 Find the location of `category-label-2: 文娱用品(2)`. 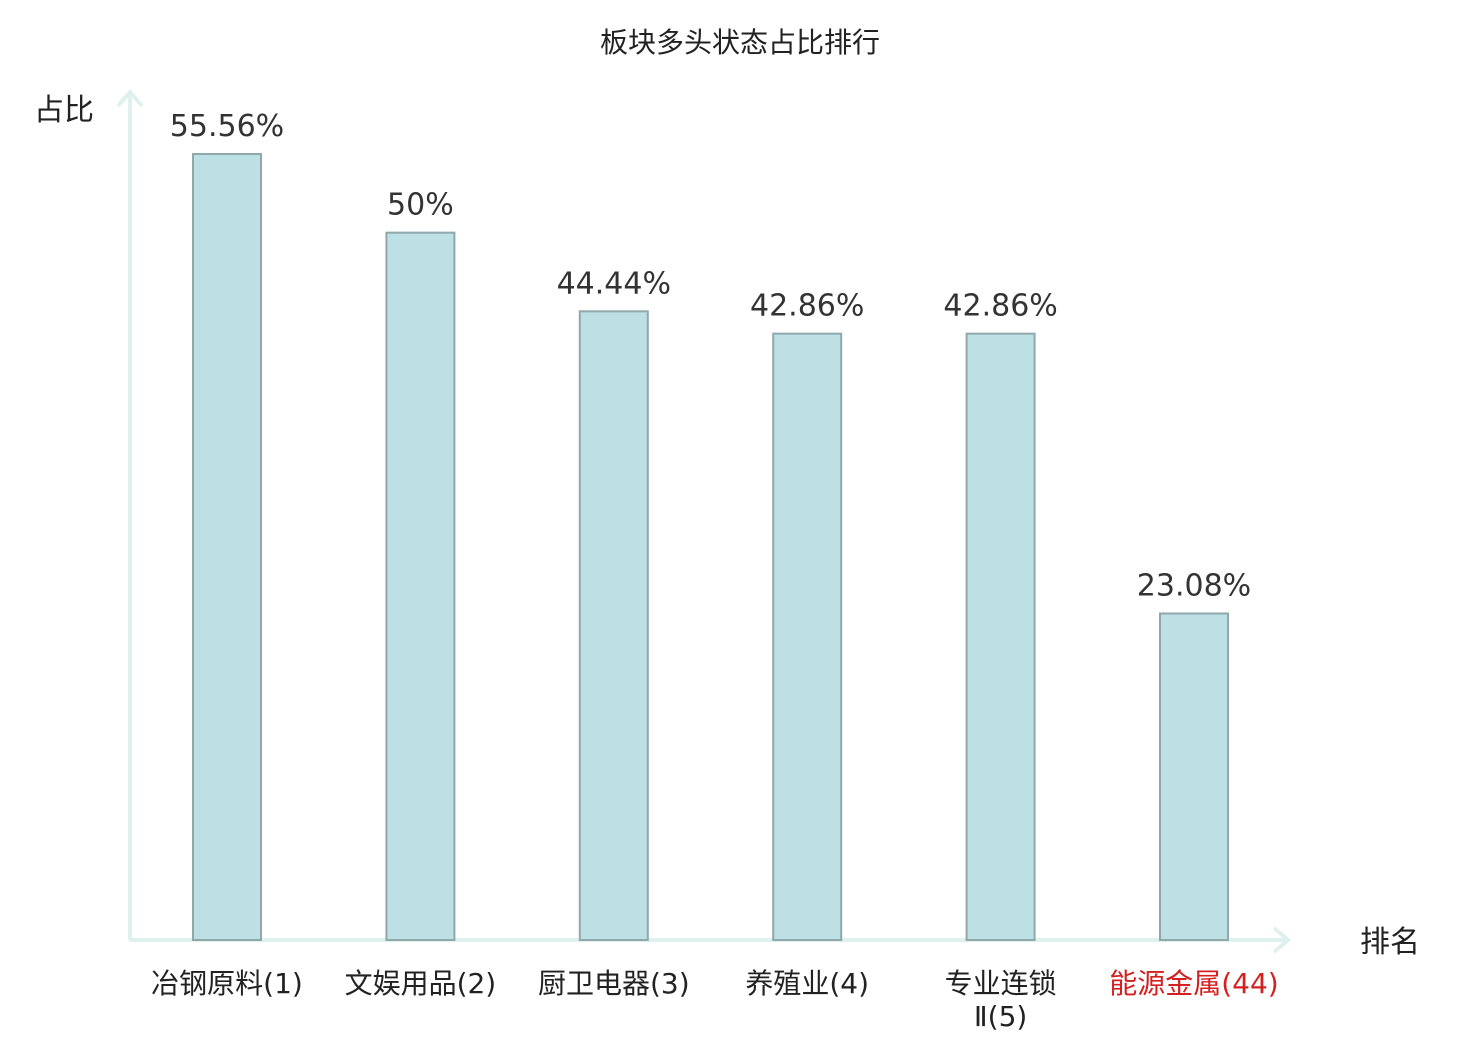

category-label-2: 文娱用品(2) is located at coordinates (421, 983).